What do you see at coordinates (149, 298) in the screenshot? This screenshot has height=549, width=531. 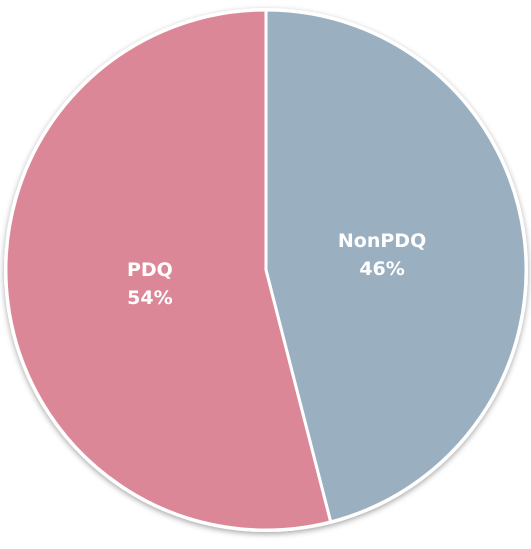 I see `slice-value-label: 54%` at bounding box center [149, 298].